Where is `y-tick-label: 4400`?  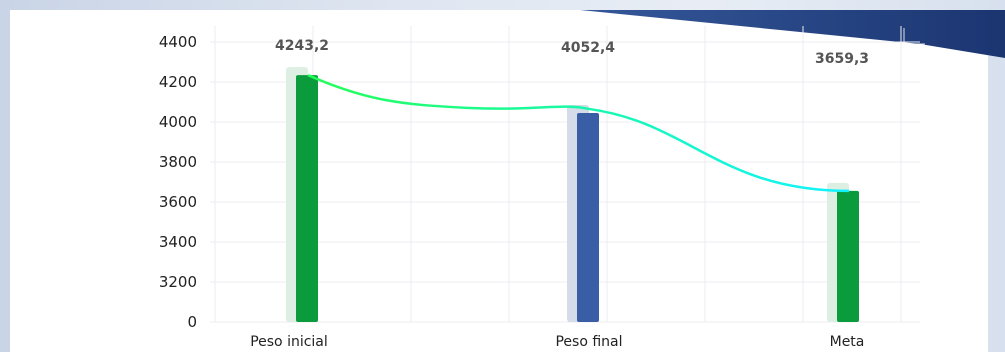 y-tick-label: 4400 is located at coordinates (178, 42).